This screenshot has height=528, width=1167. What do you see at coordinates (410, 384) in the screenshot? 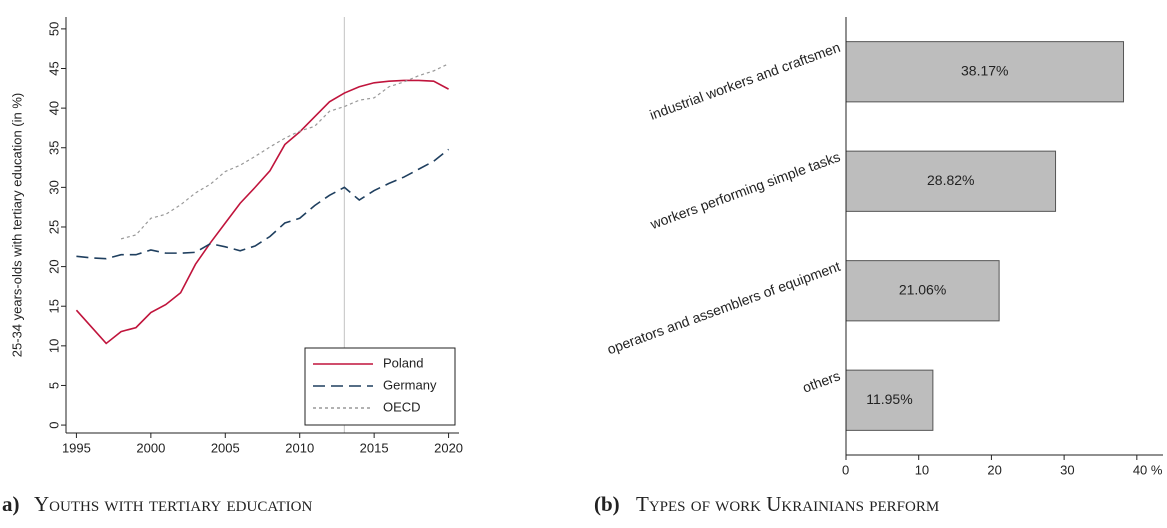
I see `legend-label: Germany` at bounding box center [410, 384].